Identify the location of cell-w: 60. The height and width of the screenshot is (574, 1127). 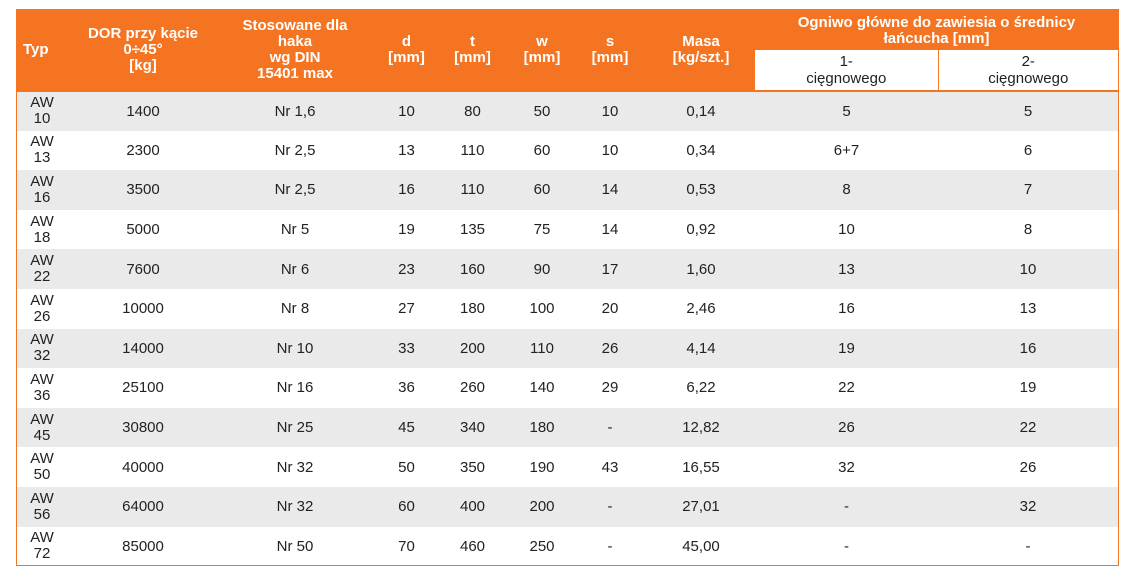
(542, 190).